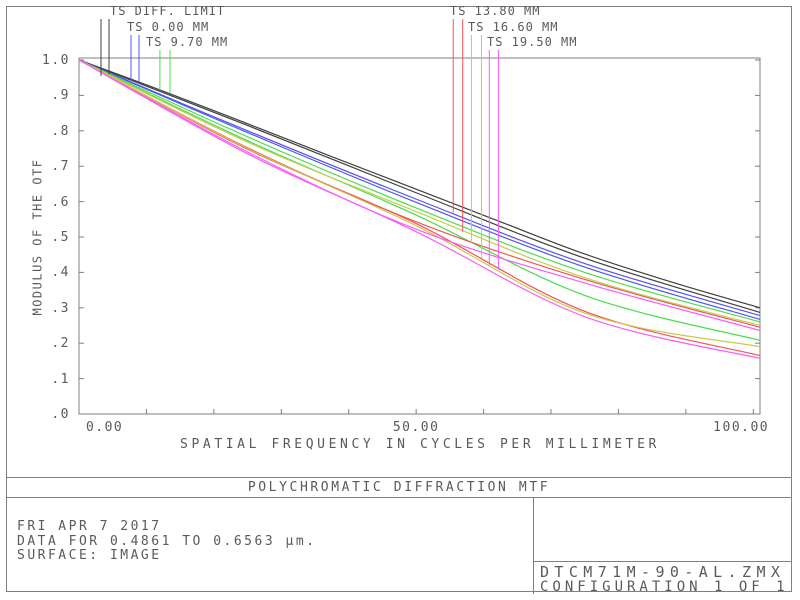  Describe the element at coordinates (495, 11) in the screenshot. I see `legend-label: TS 13.80 MM` at that location.